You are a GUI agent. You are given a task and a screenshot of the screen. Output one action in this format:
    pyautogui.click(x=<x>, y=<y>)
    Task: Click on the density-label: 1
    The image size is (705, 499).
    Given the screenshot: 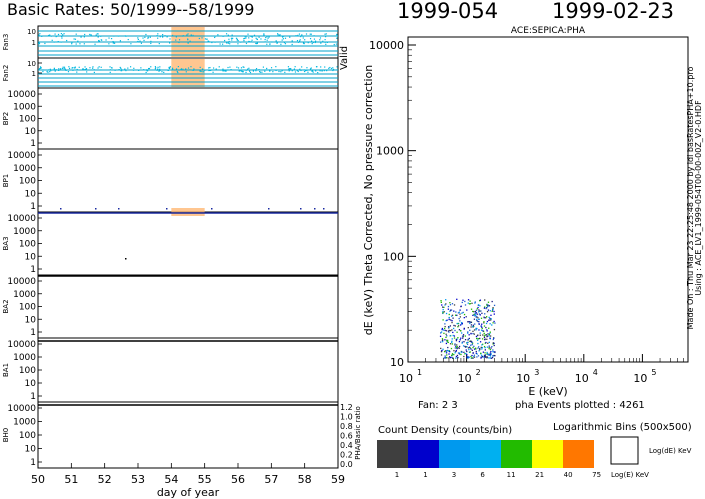 What is the action you would take?
    pyautogui.click(x=425, y=475)
    